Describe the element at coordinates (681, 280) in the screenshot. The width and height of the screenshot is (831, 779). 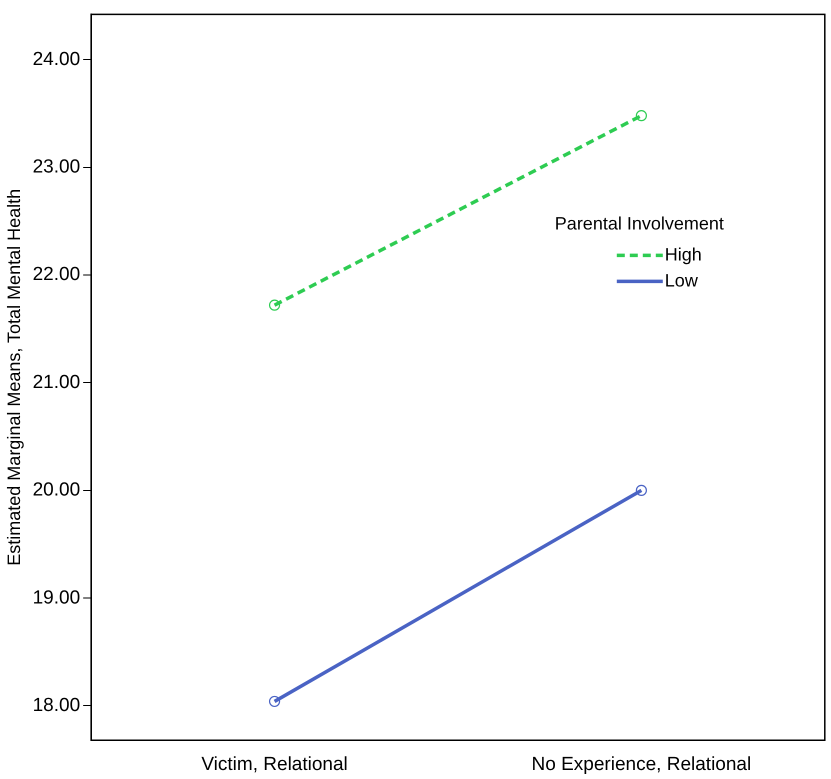
I see `legend-label: Low` at that location.